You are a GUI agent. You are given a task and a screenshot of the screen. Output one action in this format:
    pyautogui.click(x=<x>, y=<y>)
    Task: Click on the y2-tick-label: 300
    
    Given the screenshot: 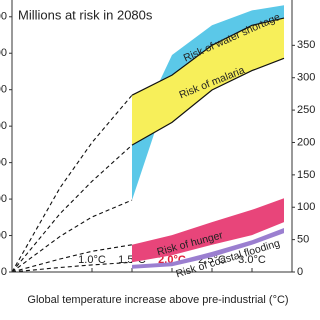 What is the action you would take?
    pyautogui.click(x=306, y=78)
    